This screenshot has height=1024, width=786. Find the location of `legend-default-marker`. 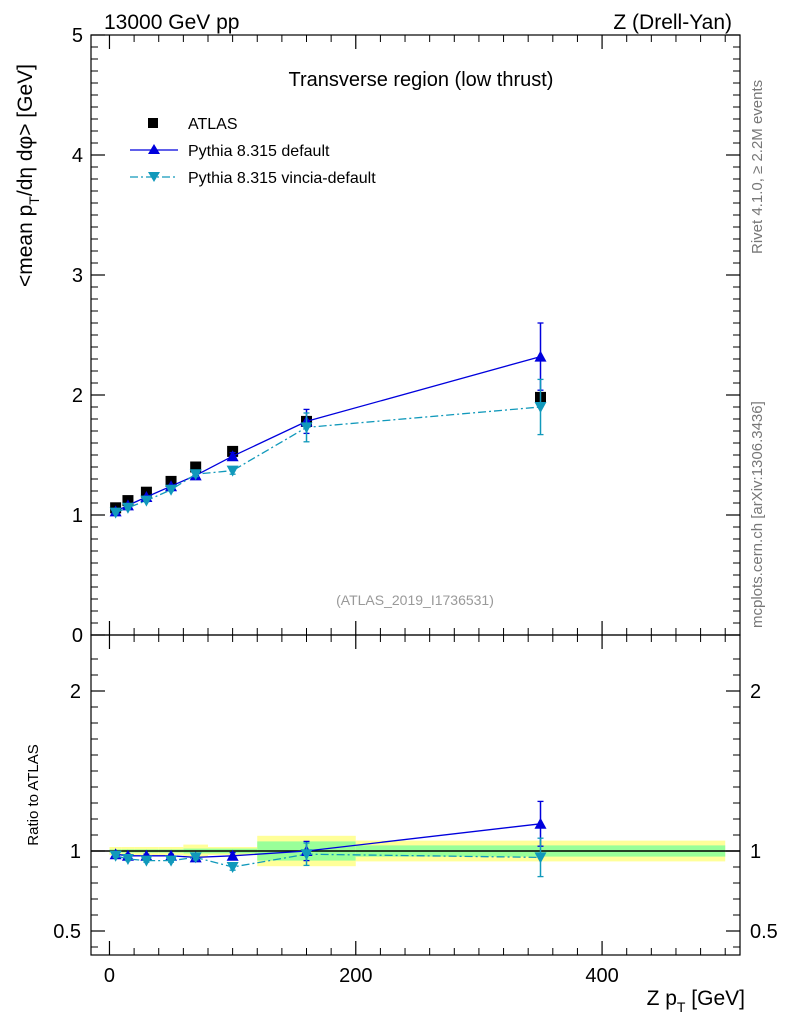

legend-default-marker is located at coordinates (154, 149).